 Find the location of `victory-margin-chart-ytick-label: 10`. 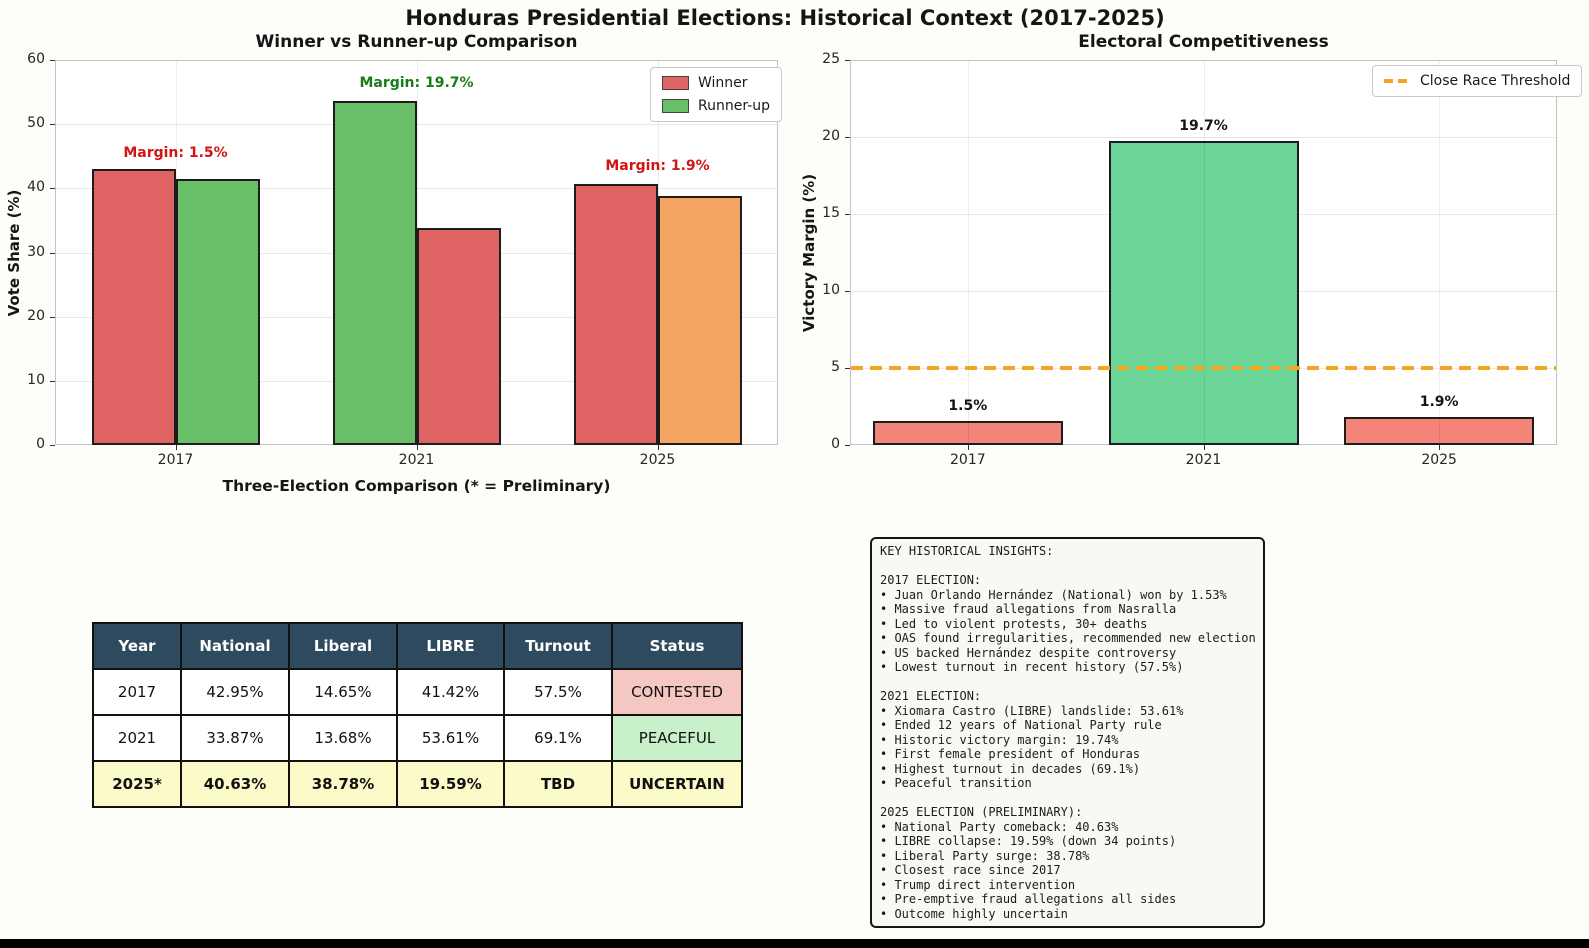

victory-margin-chart-ytick-label: 10 is located at coordinates (831, 290).